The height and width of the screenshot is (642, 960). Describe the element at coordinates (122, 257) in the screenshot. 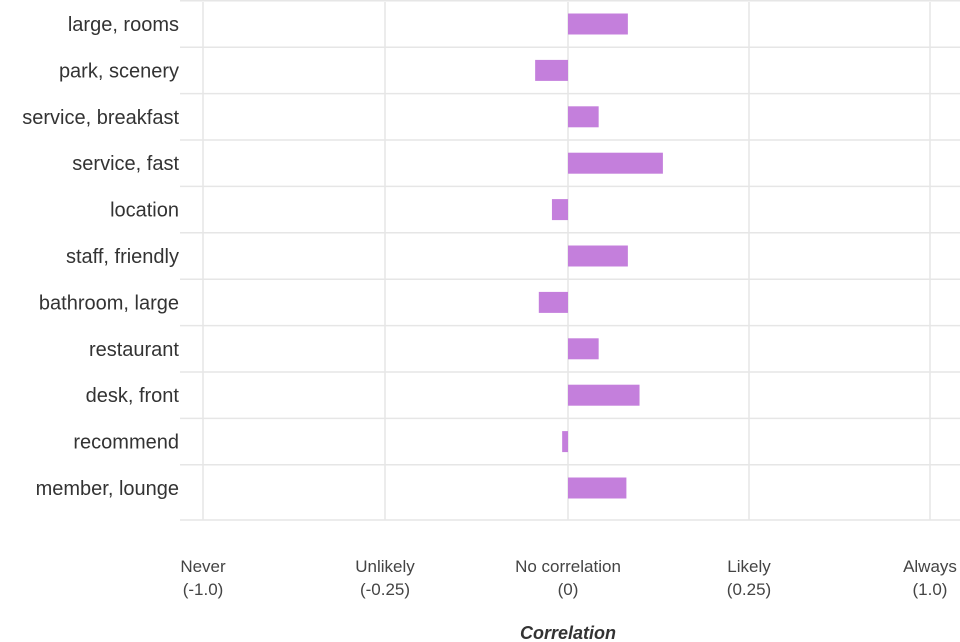

I see `category-label: staff, friendly` at that location.